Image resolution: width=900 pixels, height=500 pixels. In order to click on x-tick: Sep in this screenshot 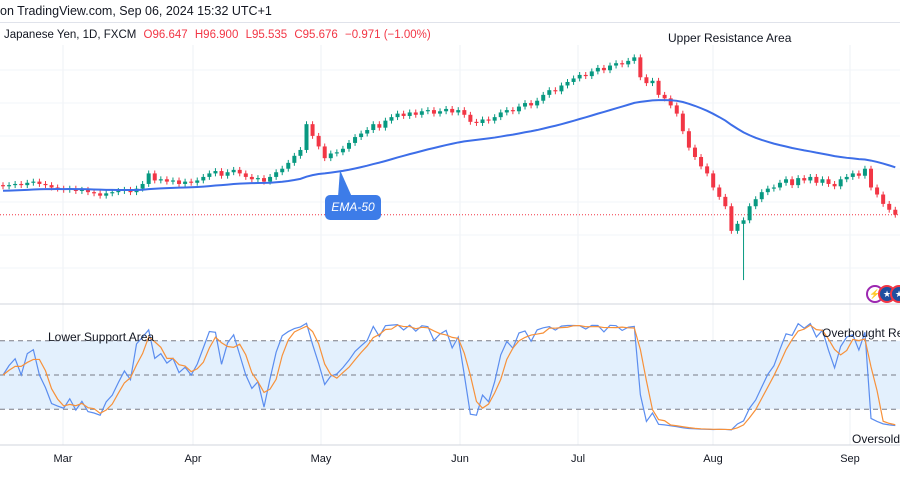, I will do `click(850, 459)`.